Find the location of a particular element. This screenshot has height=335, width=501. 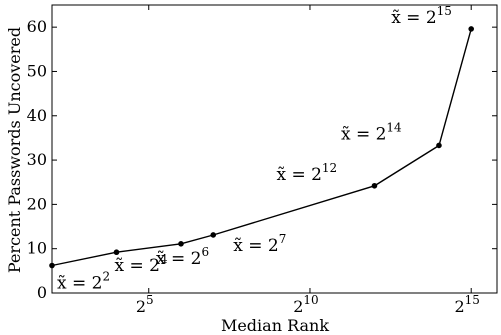

x-tick-label: 210 is located at coordinates (305, 304).